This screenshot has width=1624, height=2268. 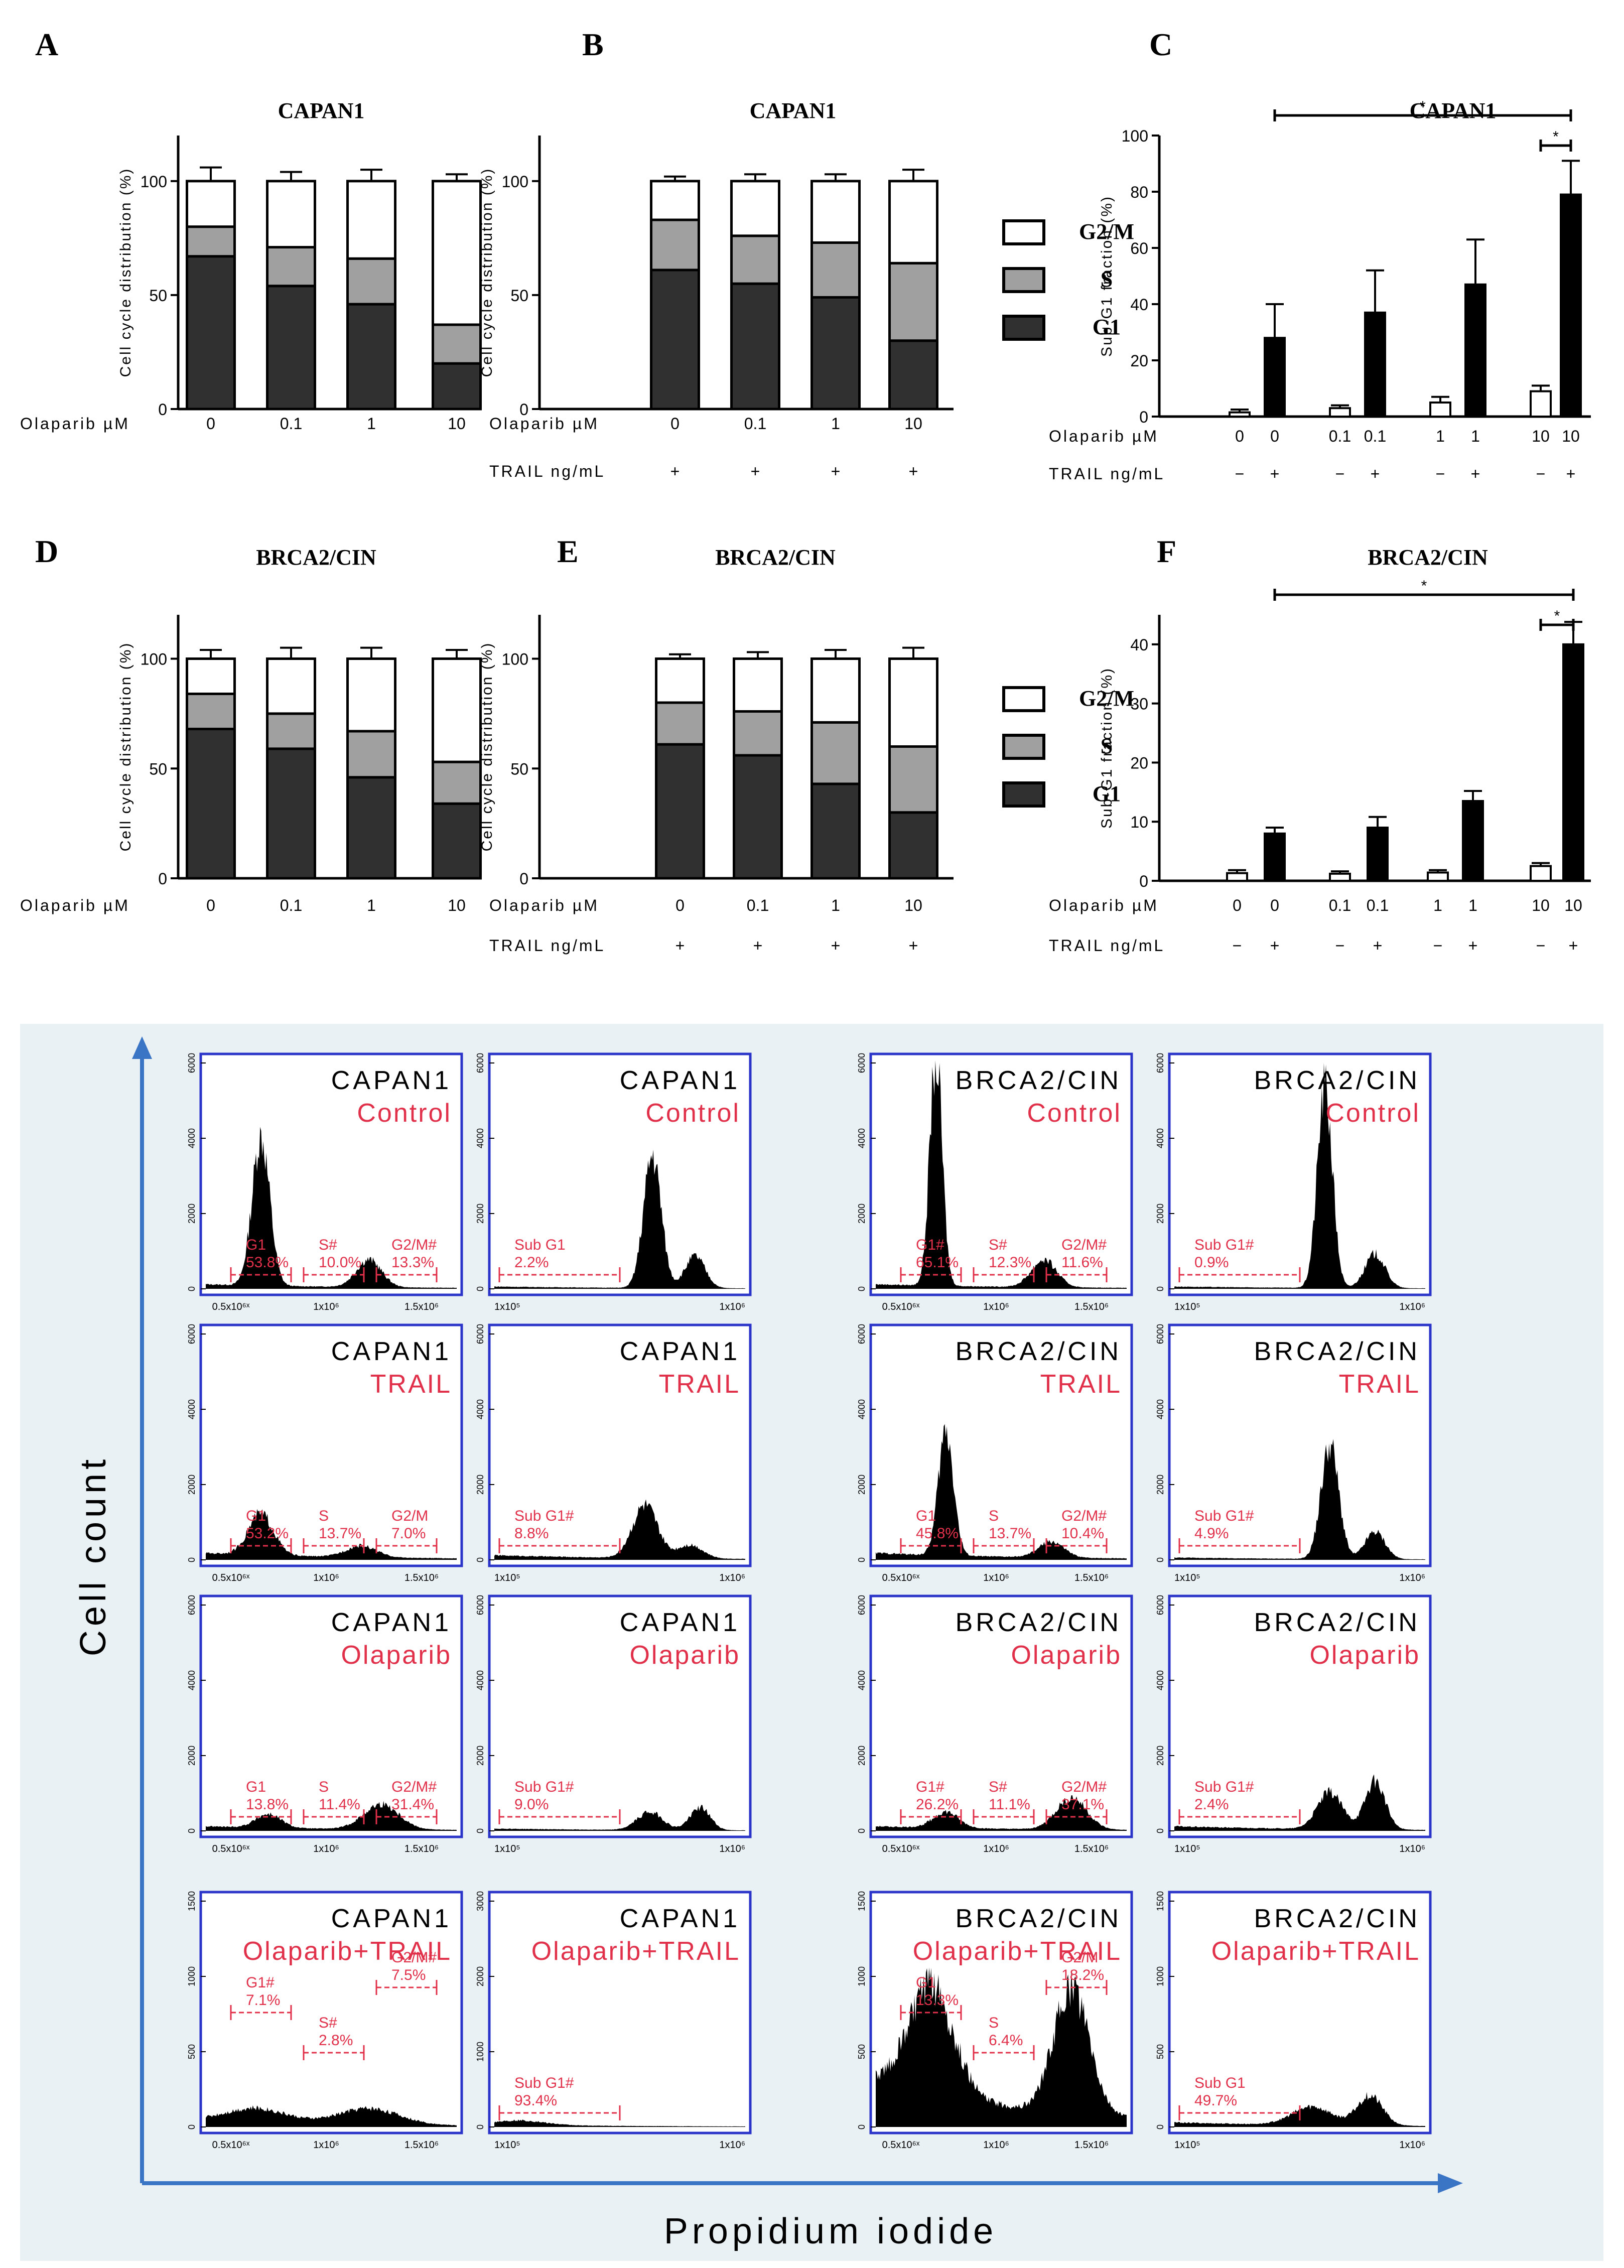 What do you see at coordinates (154, 182) in the screenshot?
I see `y-tick-label: 100` at bounding box center [154, 182].